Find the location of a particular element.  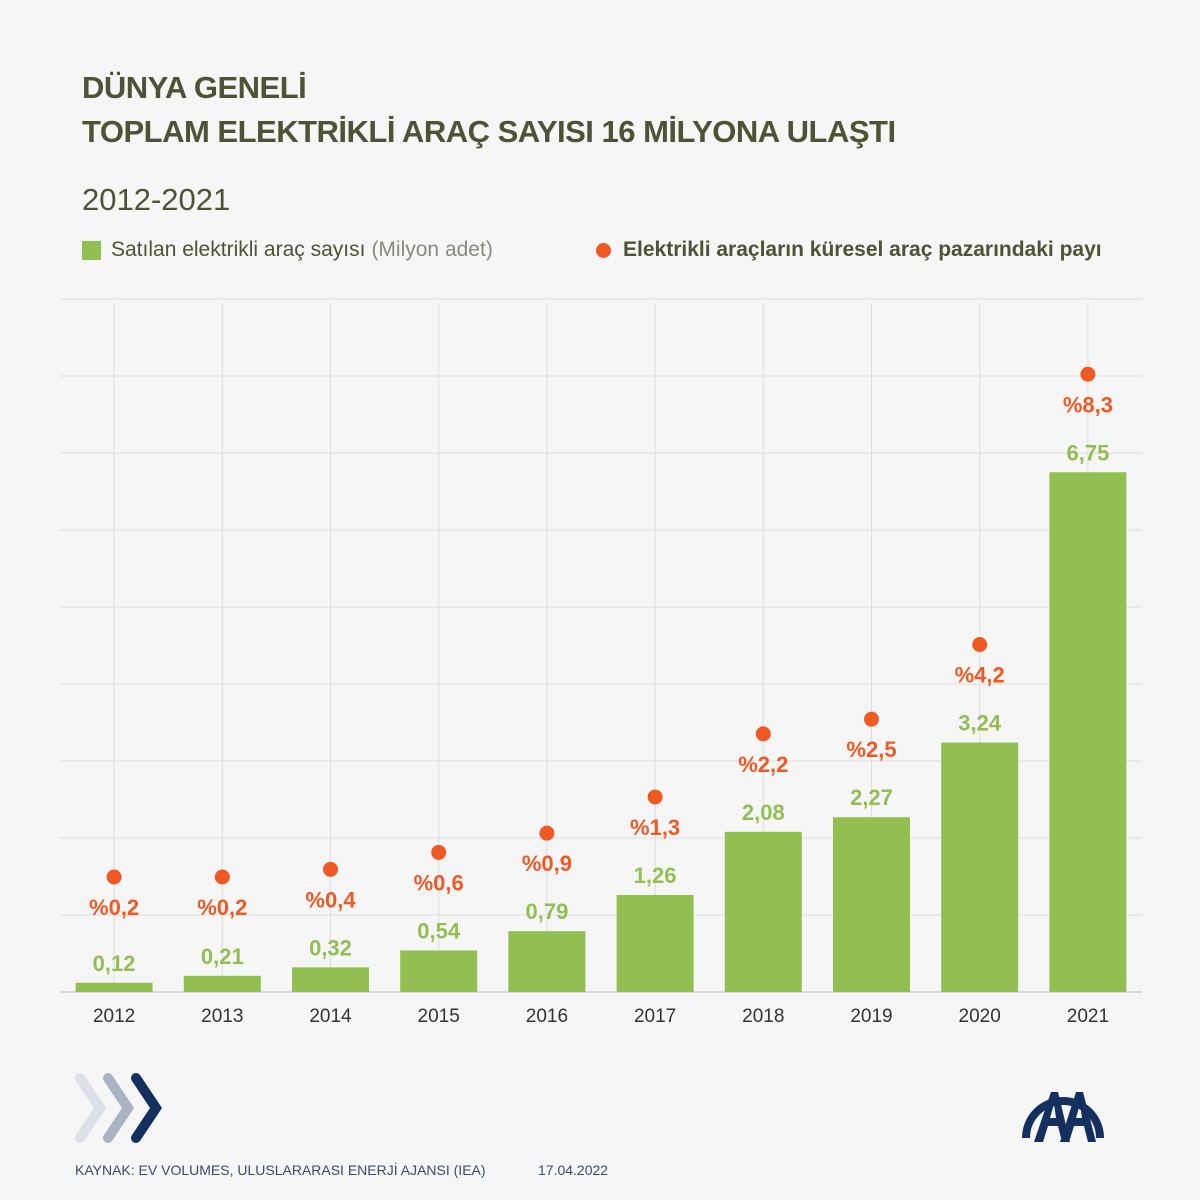

bar-value-label: 6,75 is located at coordinates (1087, 452).